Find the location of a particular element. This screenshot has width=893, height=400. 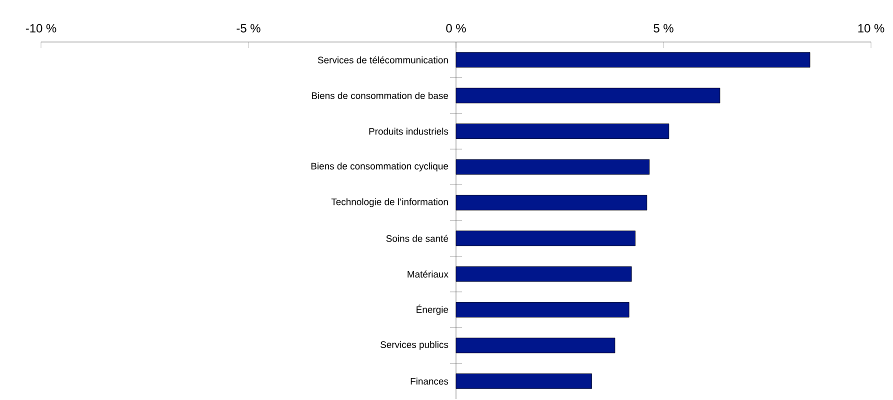

x-tick-label: -10 % is located at coordinates (41, 28).